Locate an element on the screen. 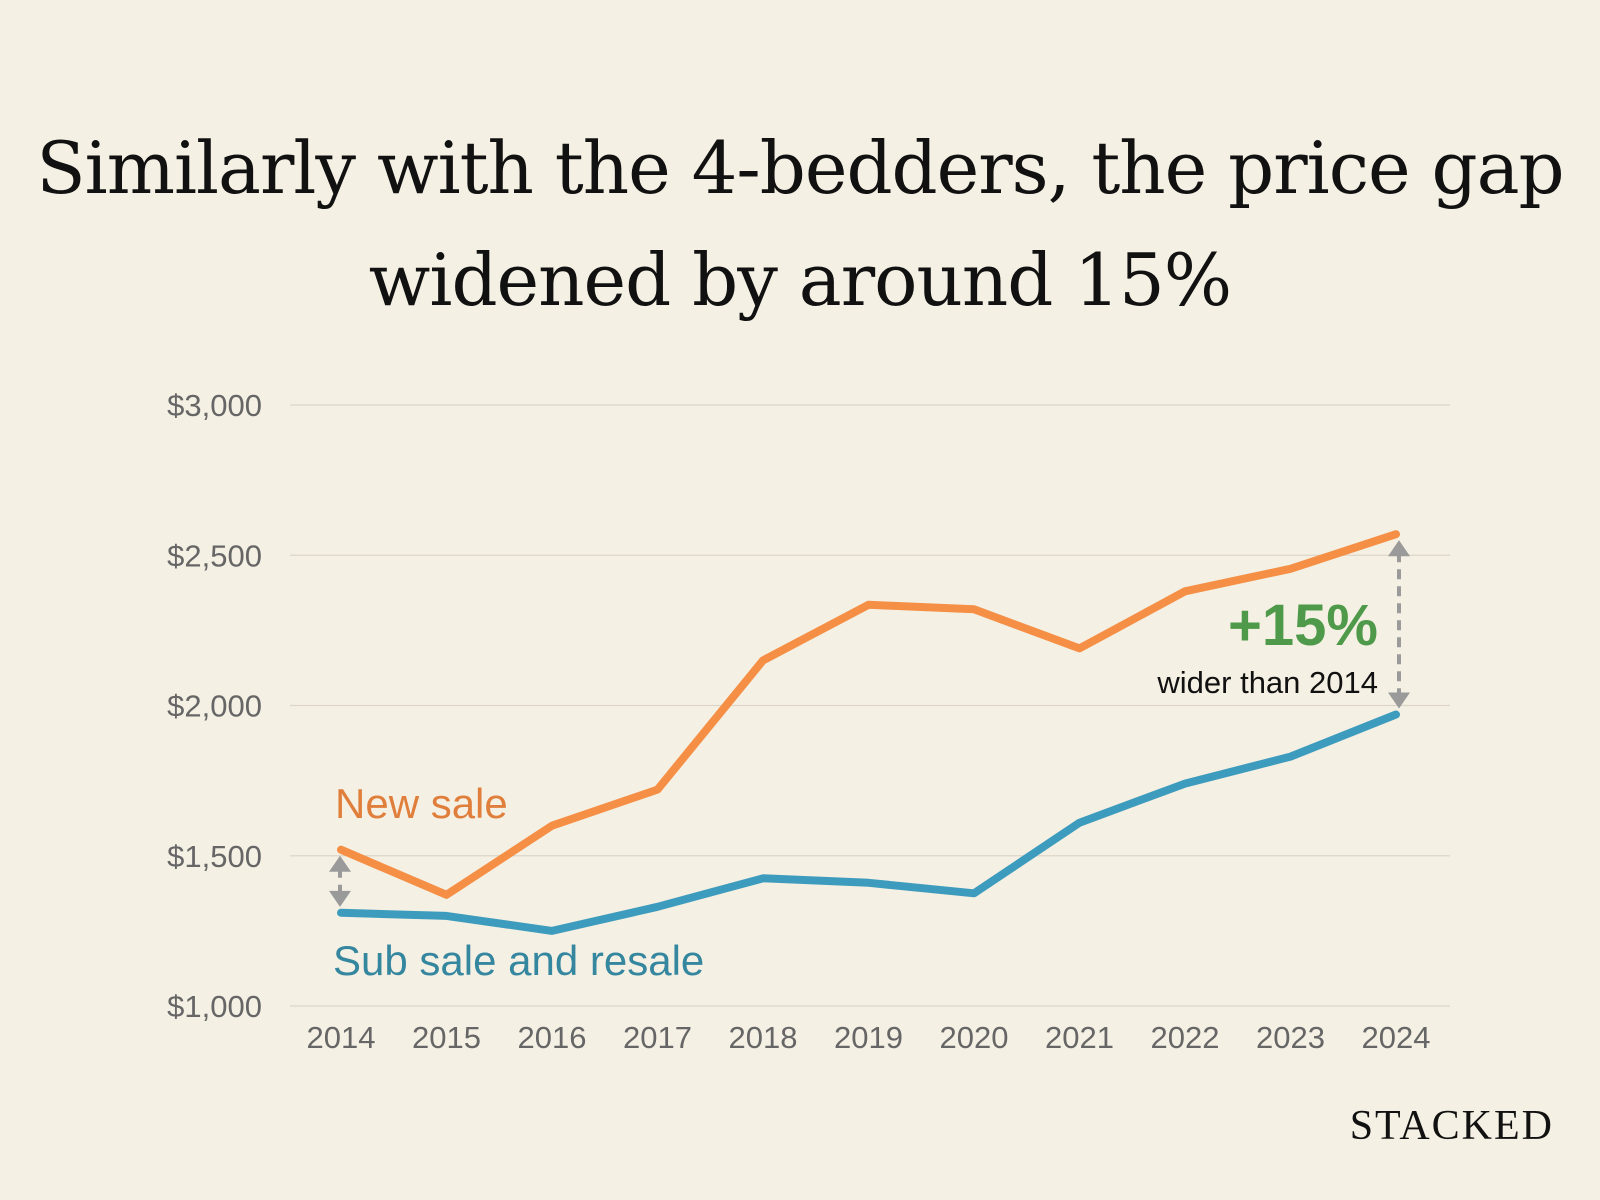  x-tick-label: 2024 is located at coordinates (1396, 1037).